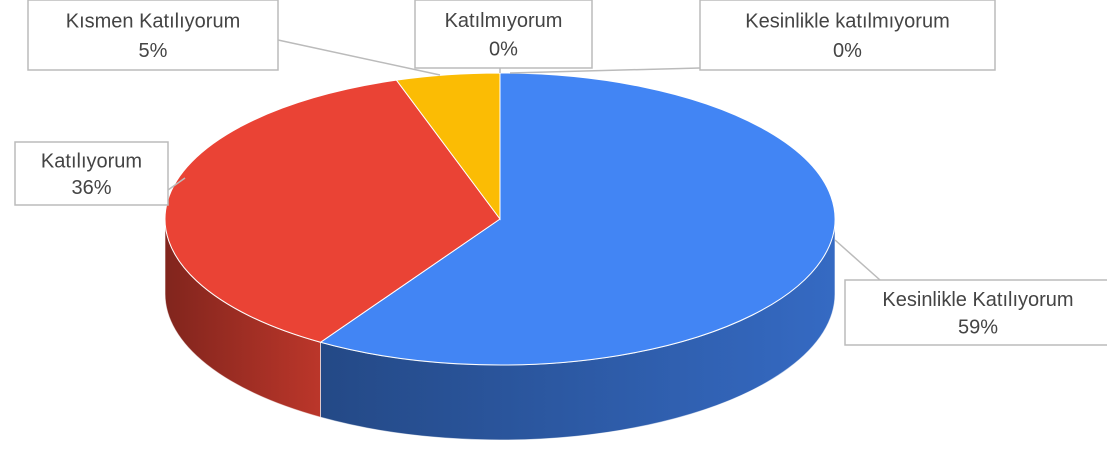  I want to click on slice-label: Kesinlikle katılmıyorum, so click(847, 22).